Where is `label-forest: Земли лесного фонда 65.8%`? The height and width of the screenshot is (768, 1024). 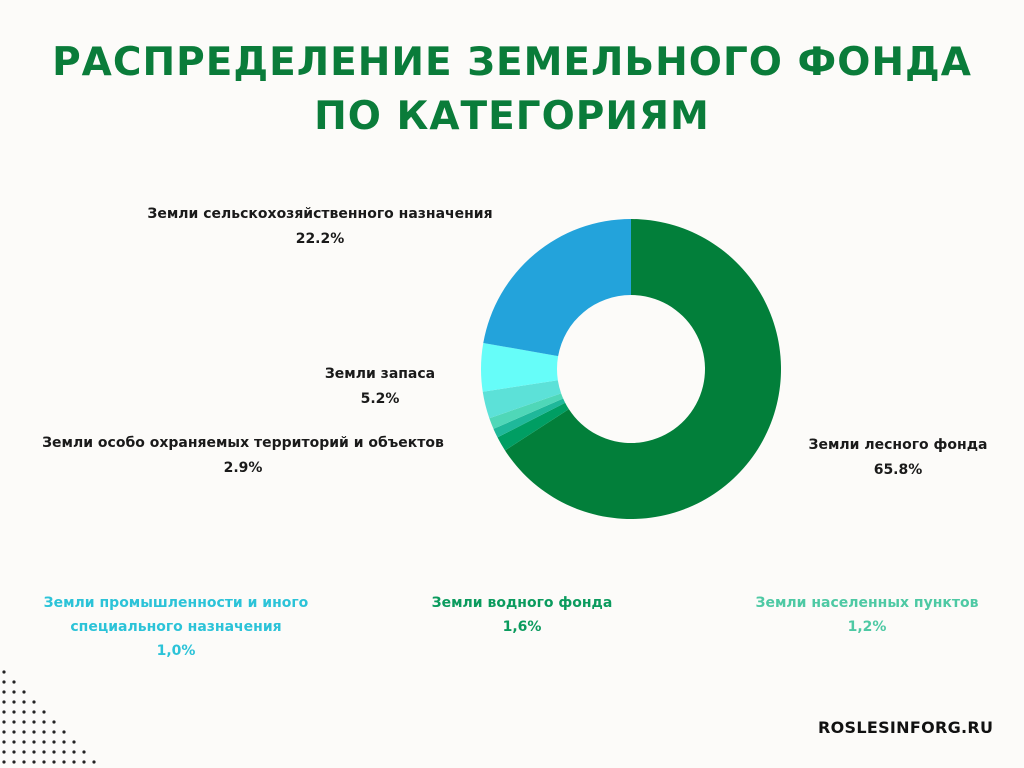 label-forest: Земли лесного фонда 65.8% is located at coordinates (898, 458).